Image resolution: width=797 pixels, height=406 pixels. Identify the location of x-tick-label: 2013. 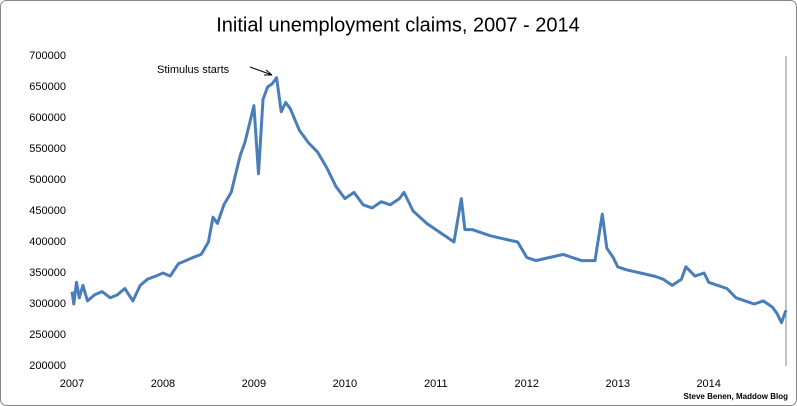
(617, 384).